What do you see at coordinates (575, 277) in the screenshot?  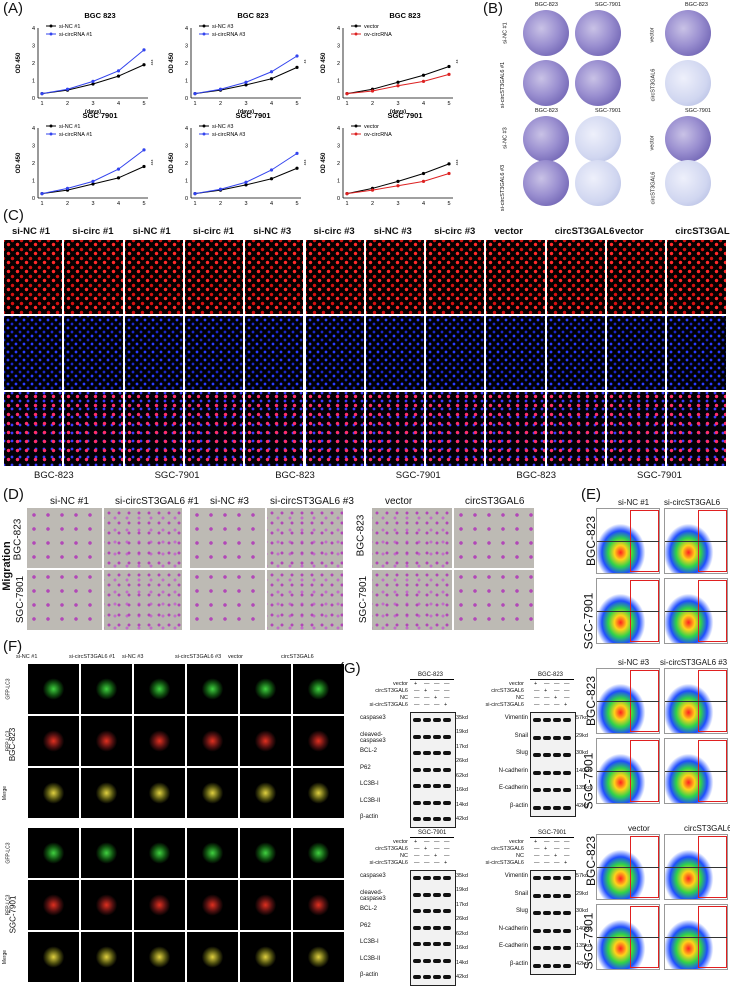 I see `if-image-red-channel` at bounding box center [575, 277].